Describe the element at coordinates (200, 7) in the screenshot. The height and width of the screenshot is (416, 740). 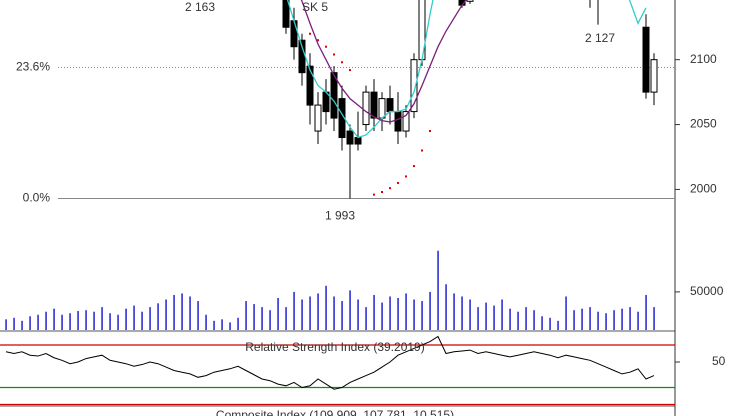
I see `price-annotation: 2 163` at that location.